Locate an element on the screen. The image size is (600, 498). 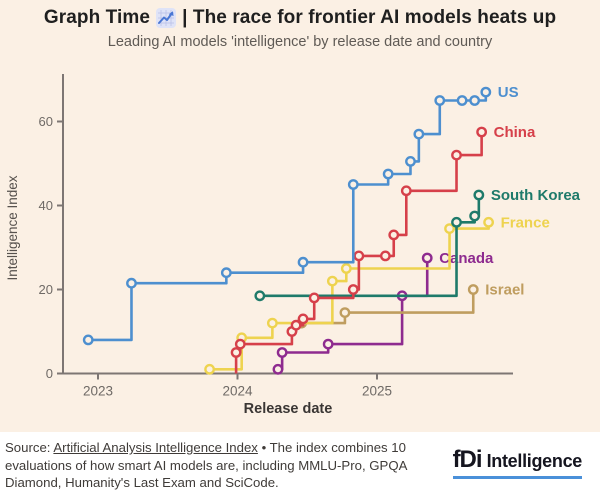
y-tick-label: 20 is located at coordinates (46, 289).